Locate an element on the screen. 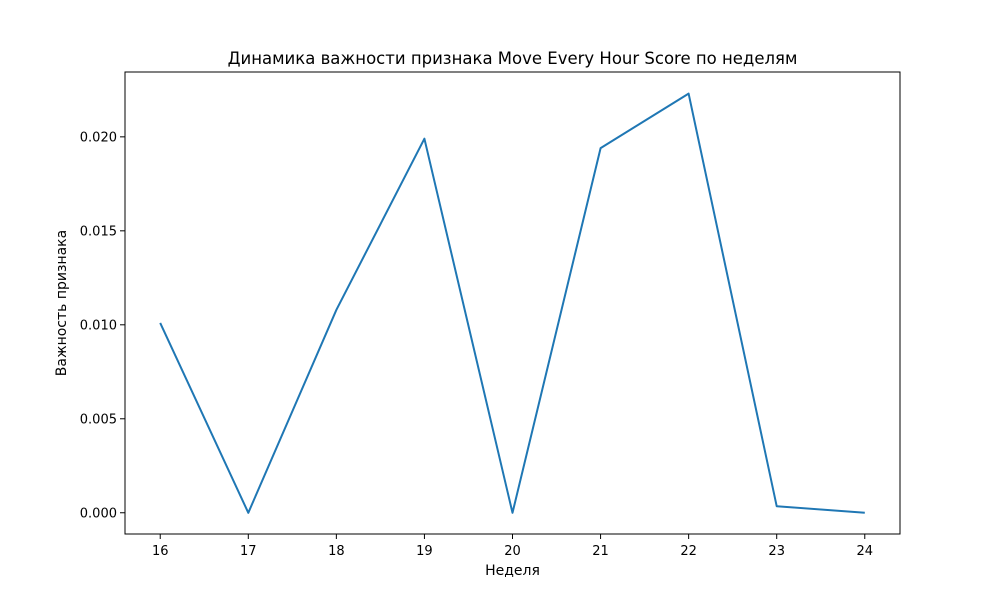 The image size is (1000, 600). y-tick-label: 0.000 is located at coordinates (98, 513).